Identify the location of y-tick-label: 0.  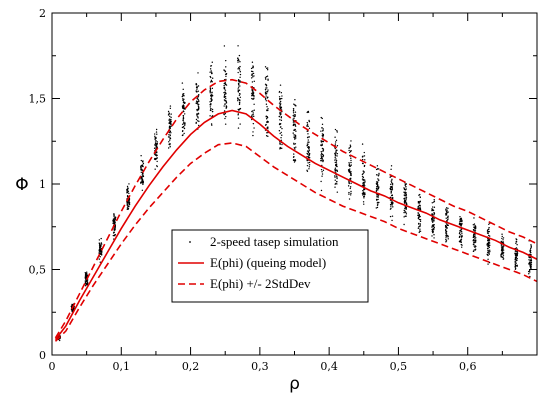
(42, 355).